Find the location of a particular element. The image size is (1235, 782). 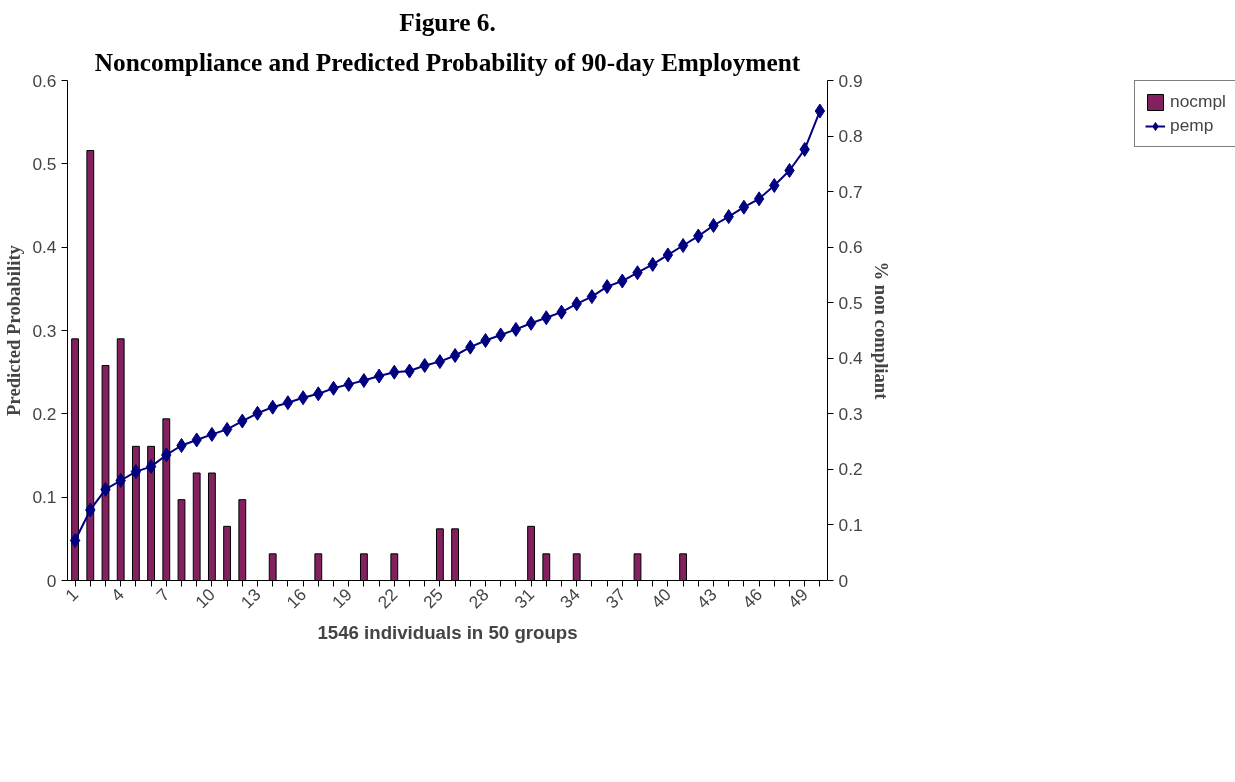

y2-tick-label: 0.8 is located at coordinates (850, 136).